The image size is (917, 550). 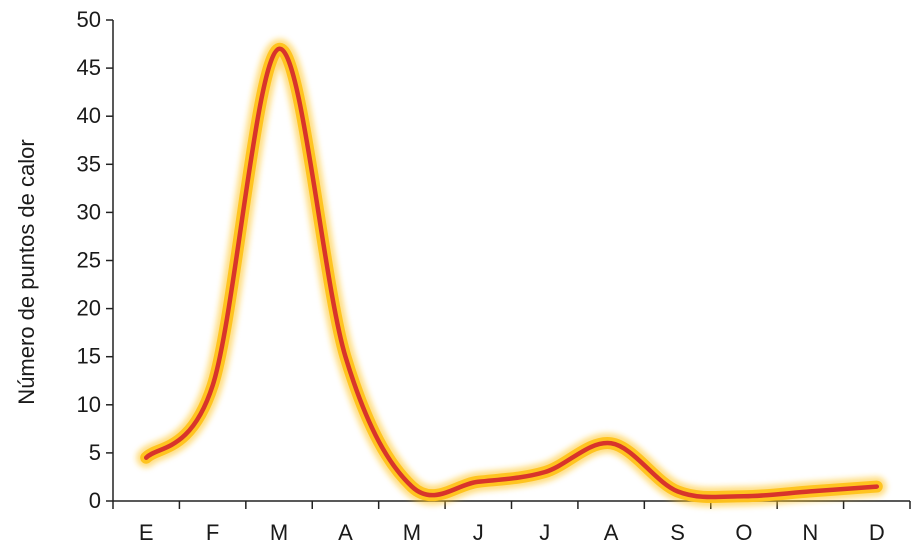 I want to click on y-axis-title: Número de puntos de calor, so click(x=26, y=271).